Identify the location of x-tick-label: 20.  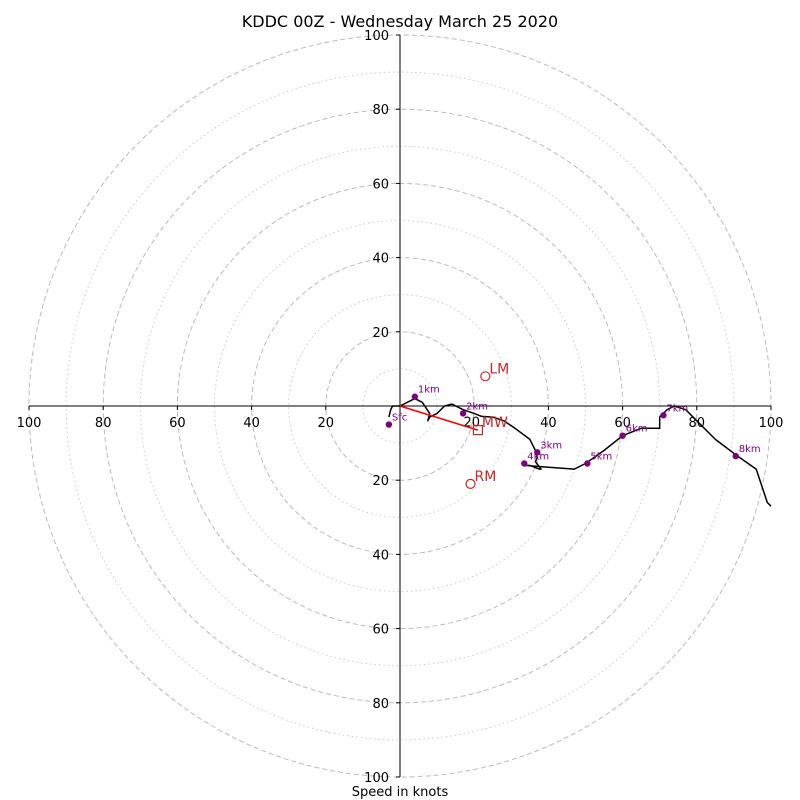
(326, 423).